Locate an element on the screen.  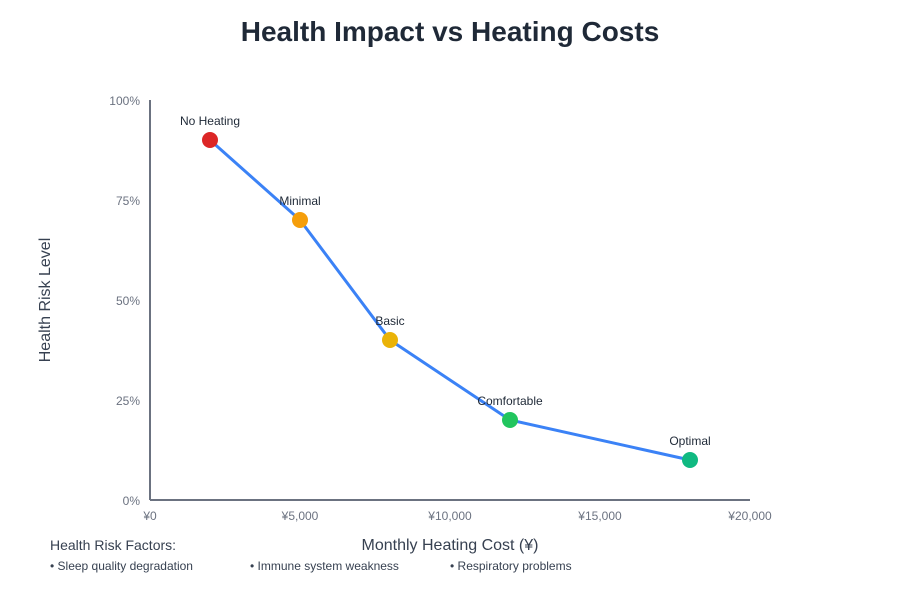
data-point-label: Minimal is located at coordinates (299, 201).